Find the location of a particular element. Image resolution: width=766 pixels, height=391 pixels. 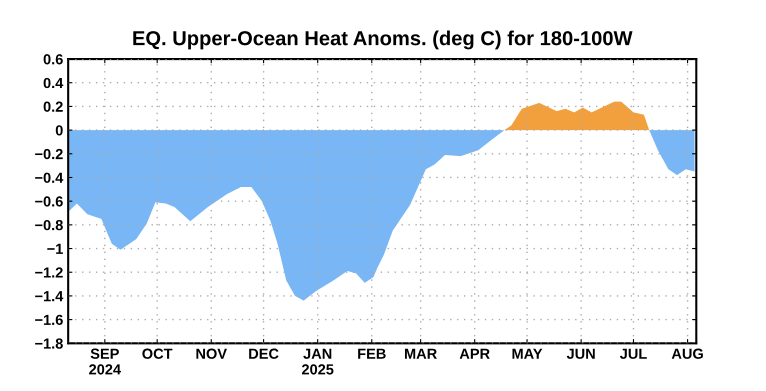

y-tick-label: −1.6 is located at coordinates (49, 320).